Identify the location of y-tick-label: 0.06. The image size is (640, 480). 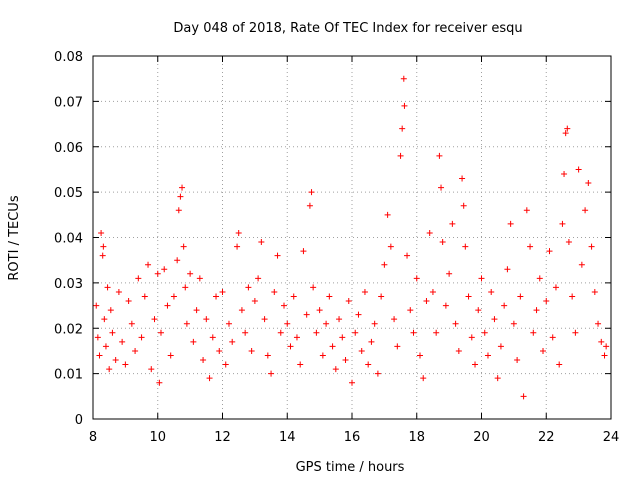
(68, 148).